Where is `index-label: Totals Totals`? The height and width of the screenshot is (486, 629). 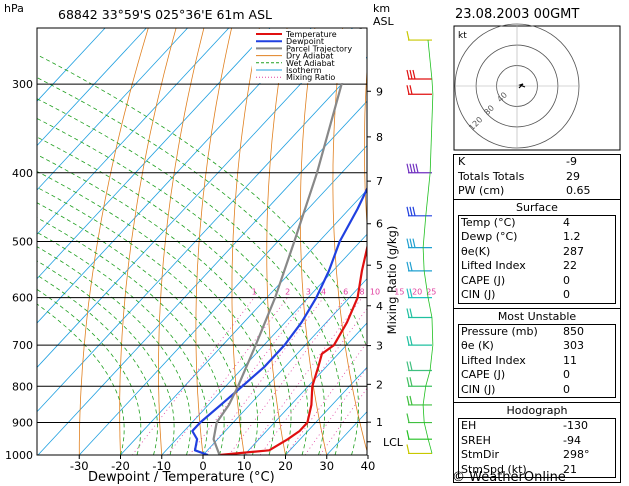 index-label: Totals Totals is located at coordinates (491, 176).